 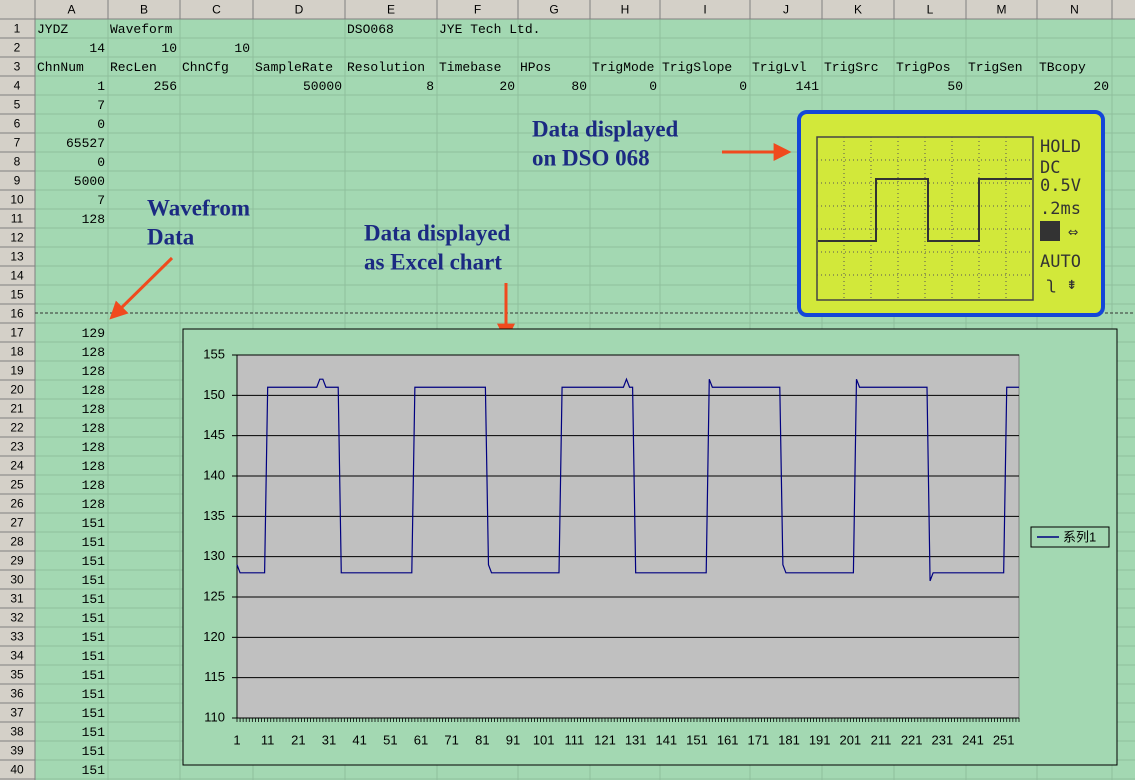 I want to click on x-tick-label: 71, so click(x=451, y=739).